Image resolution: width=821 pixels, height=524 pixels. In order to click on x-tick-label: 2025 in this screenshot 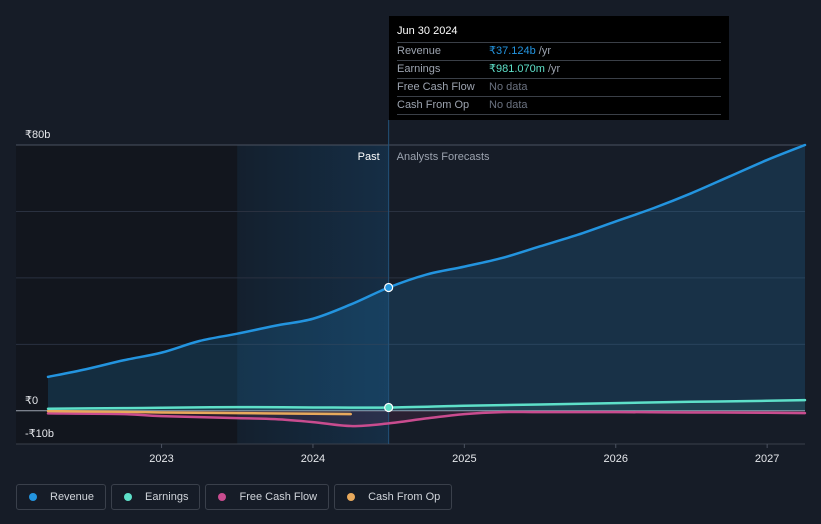, I will do `click(464, 459)`.